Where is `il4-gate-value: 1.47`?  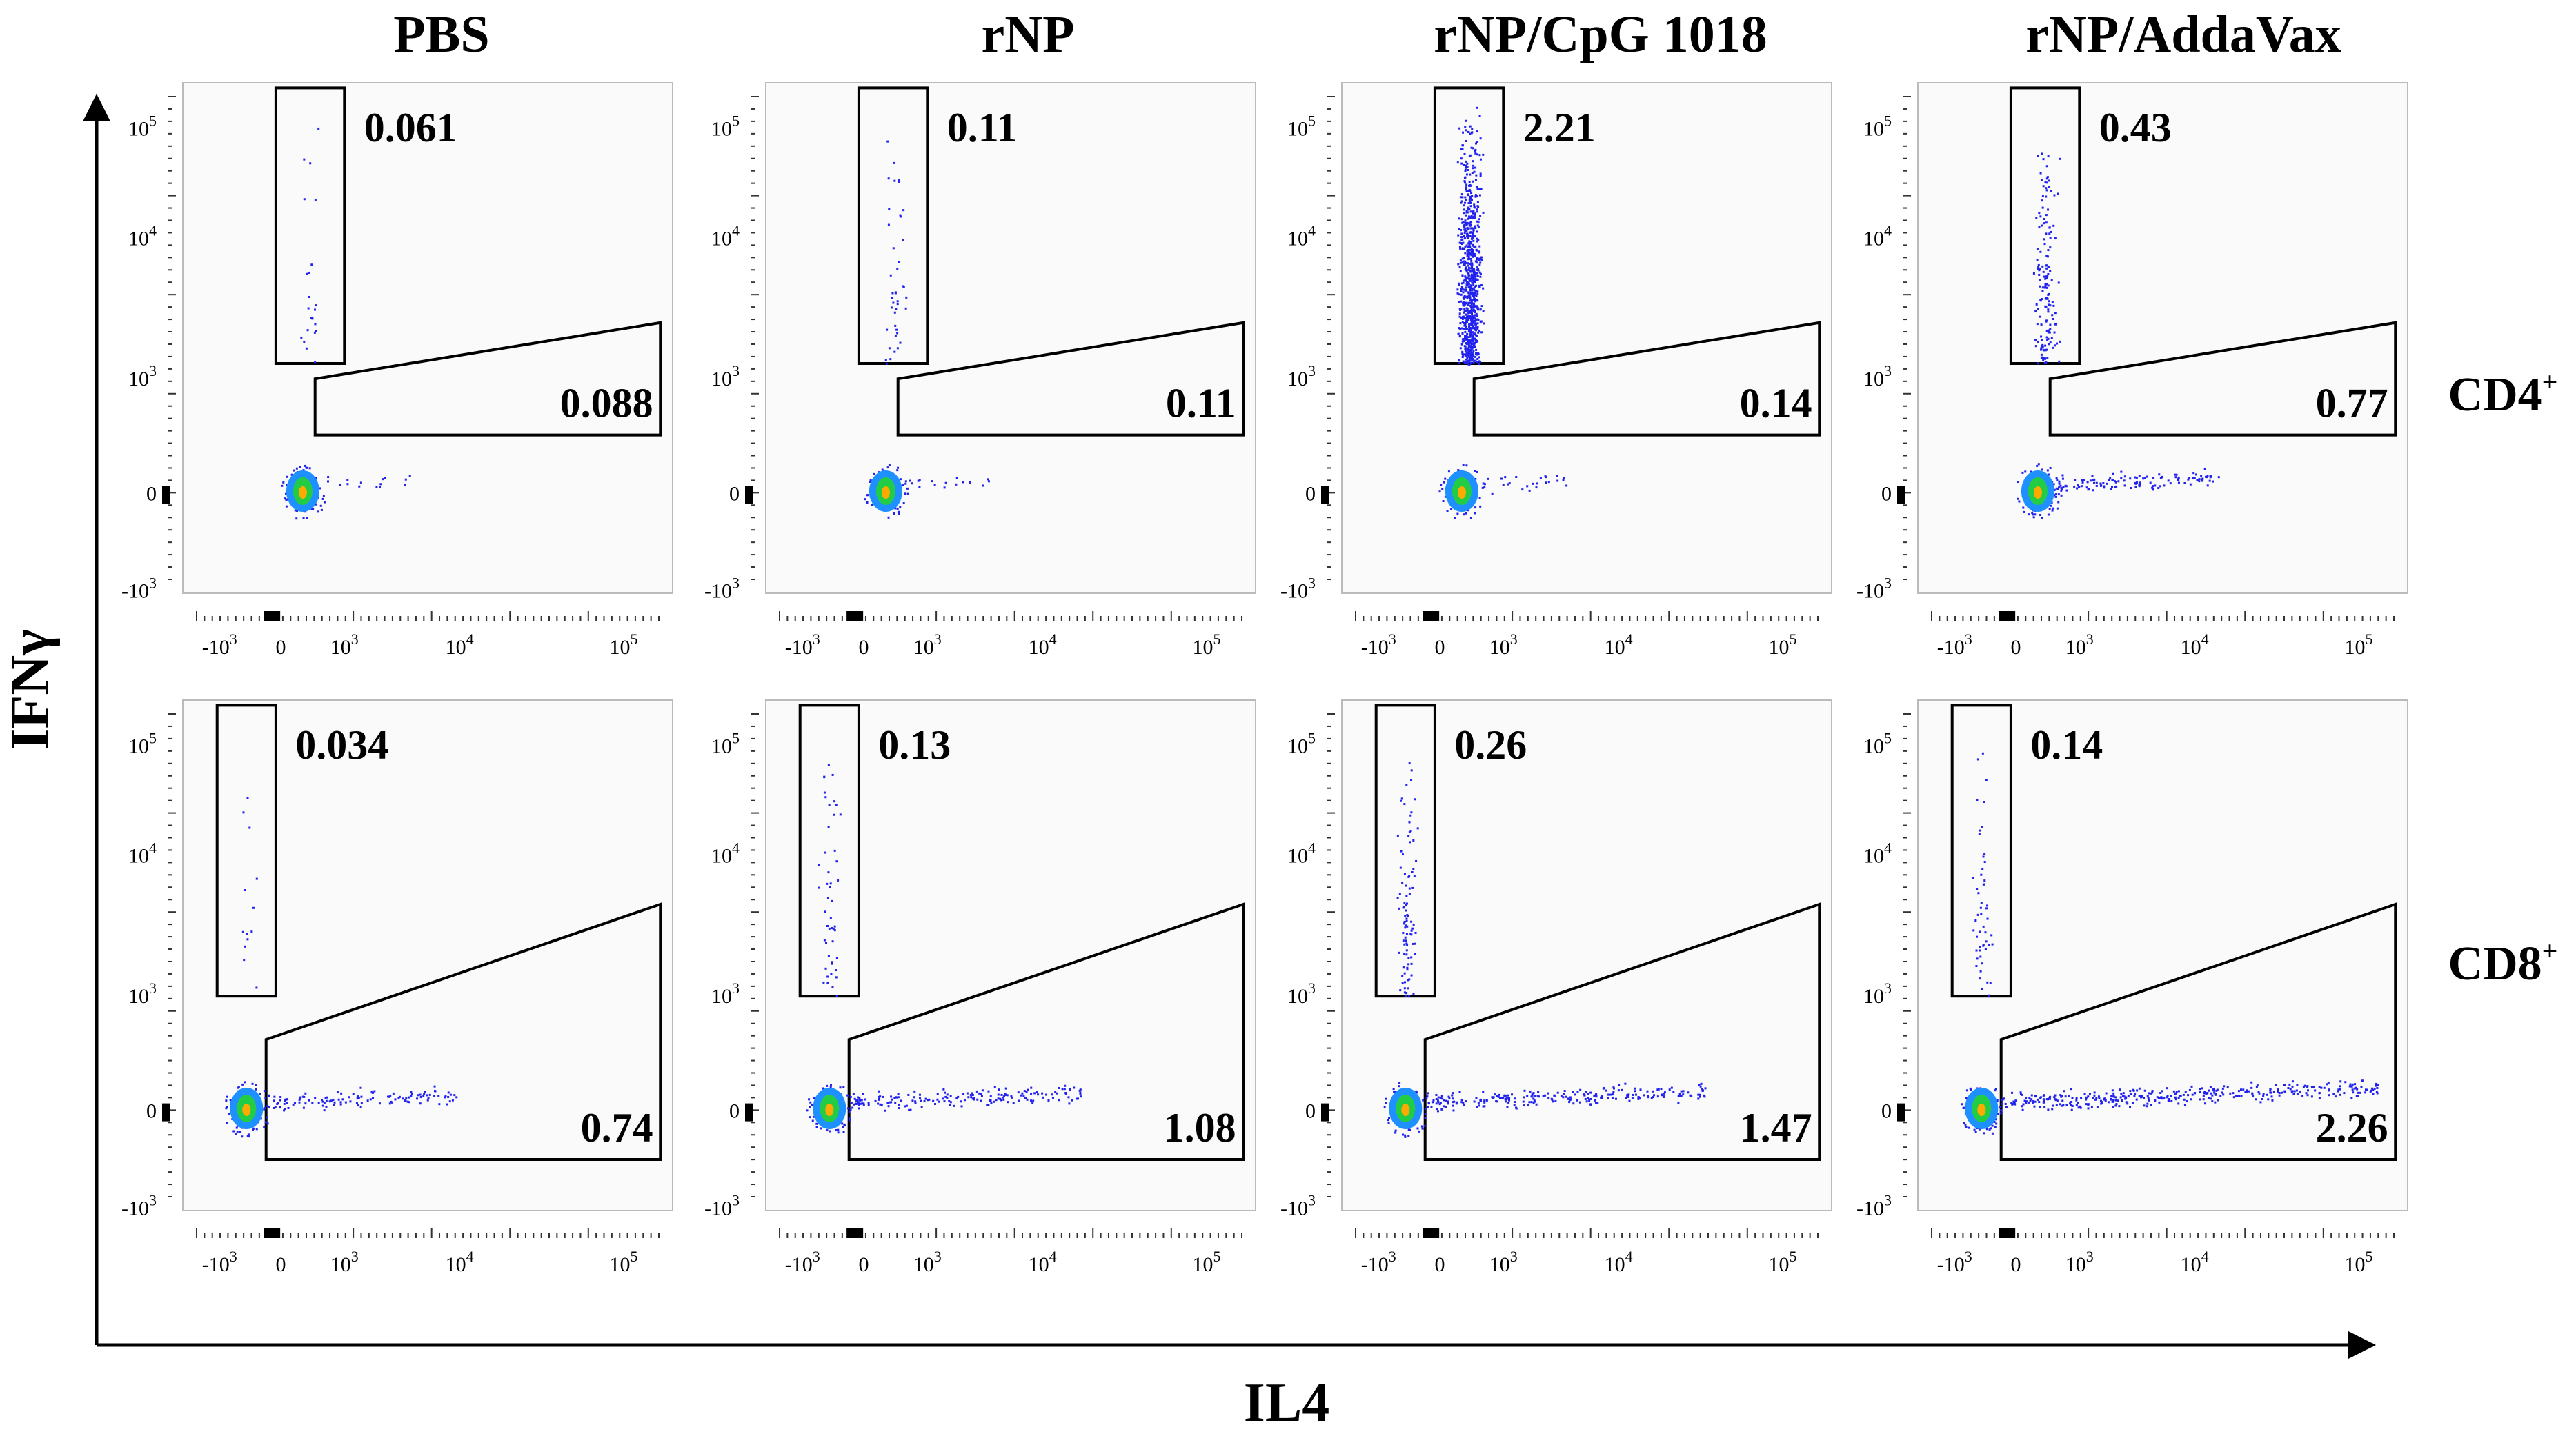
il4-gate-value: 1.47 is located at coordinates (1776, 1128).